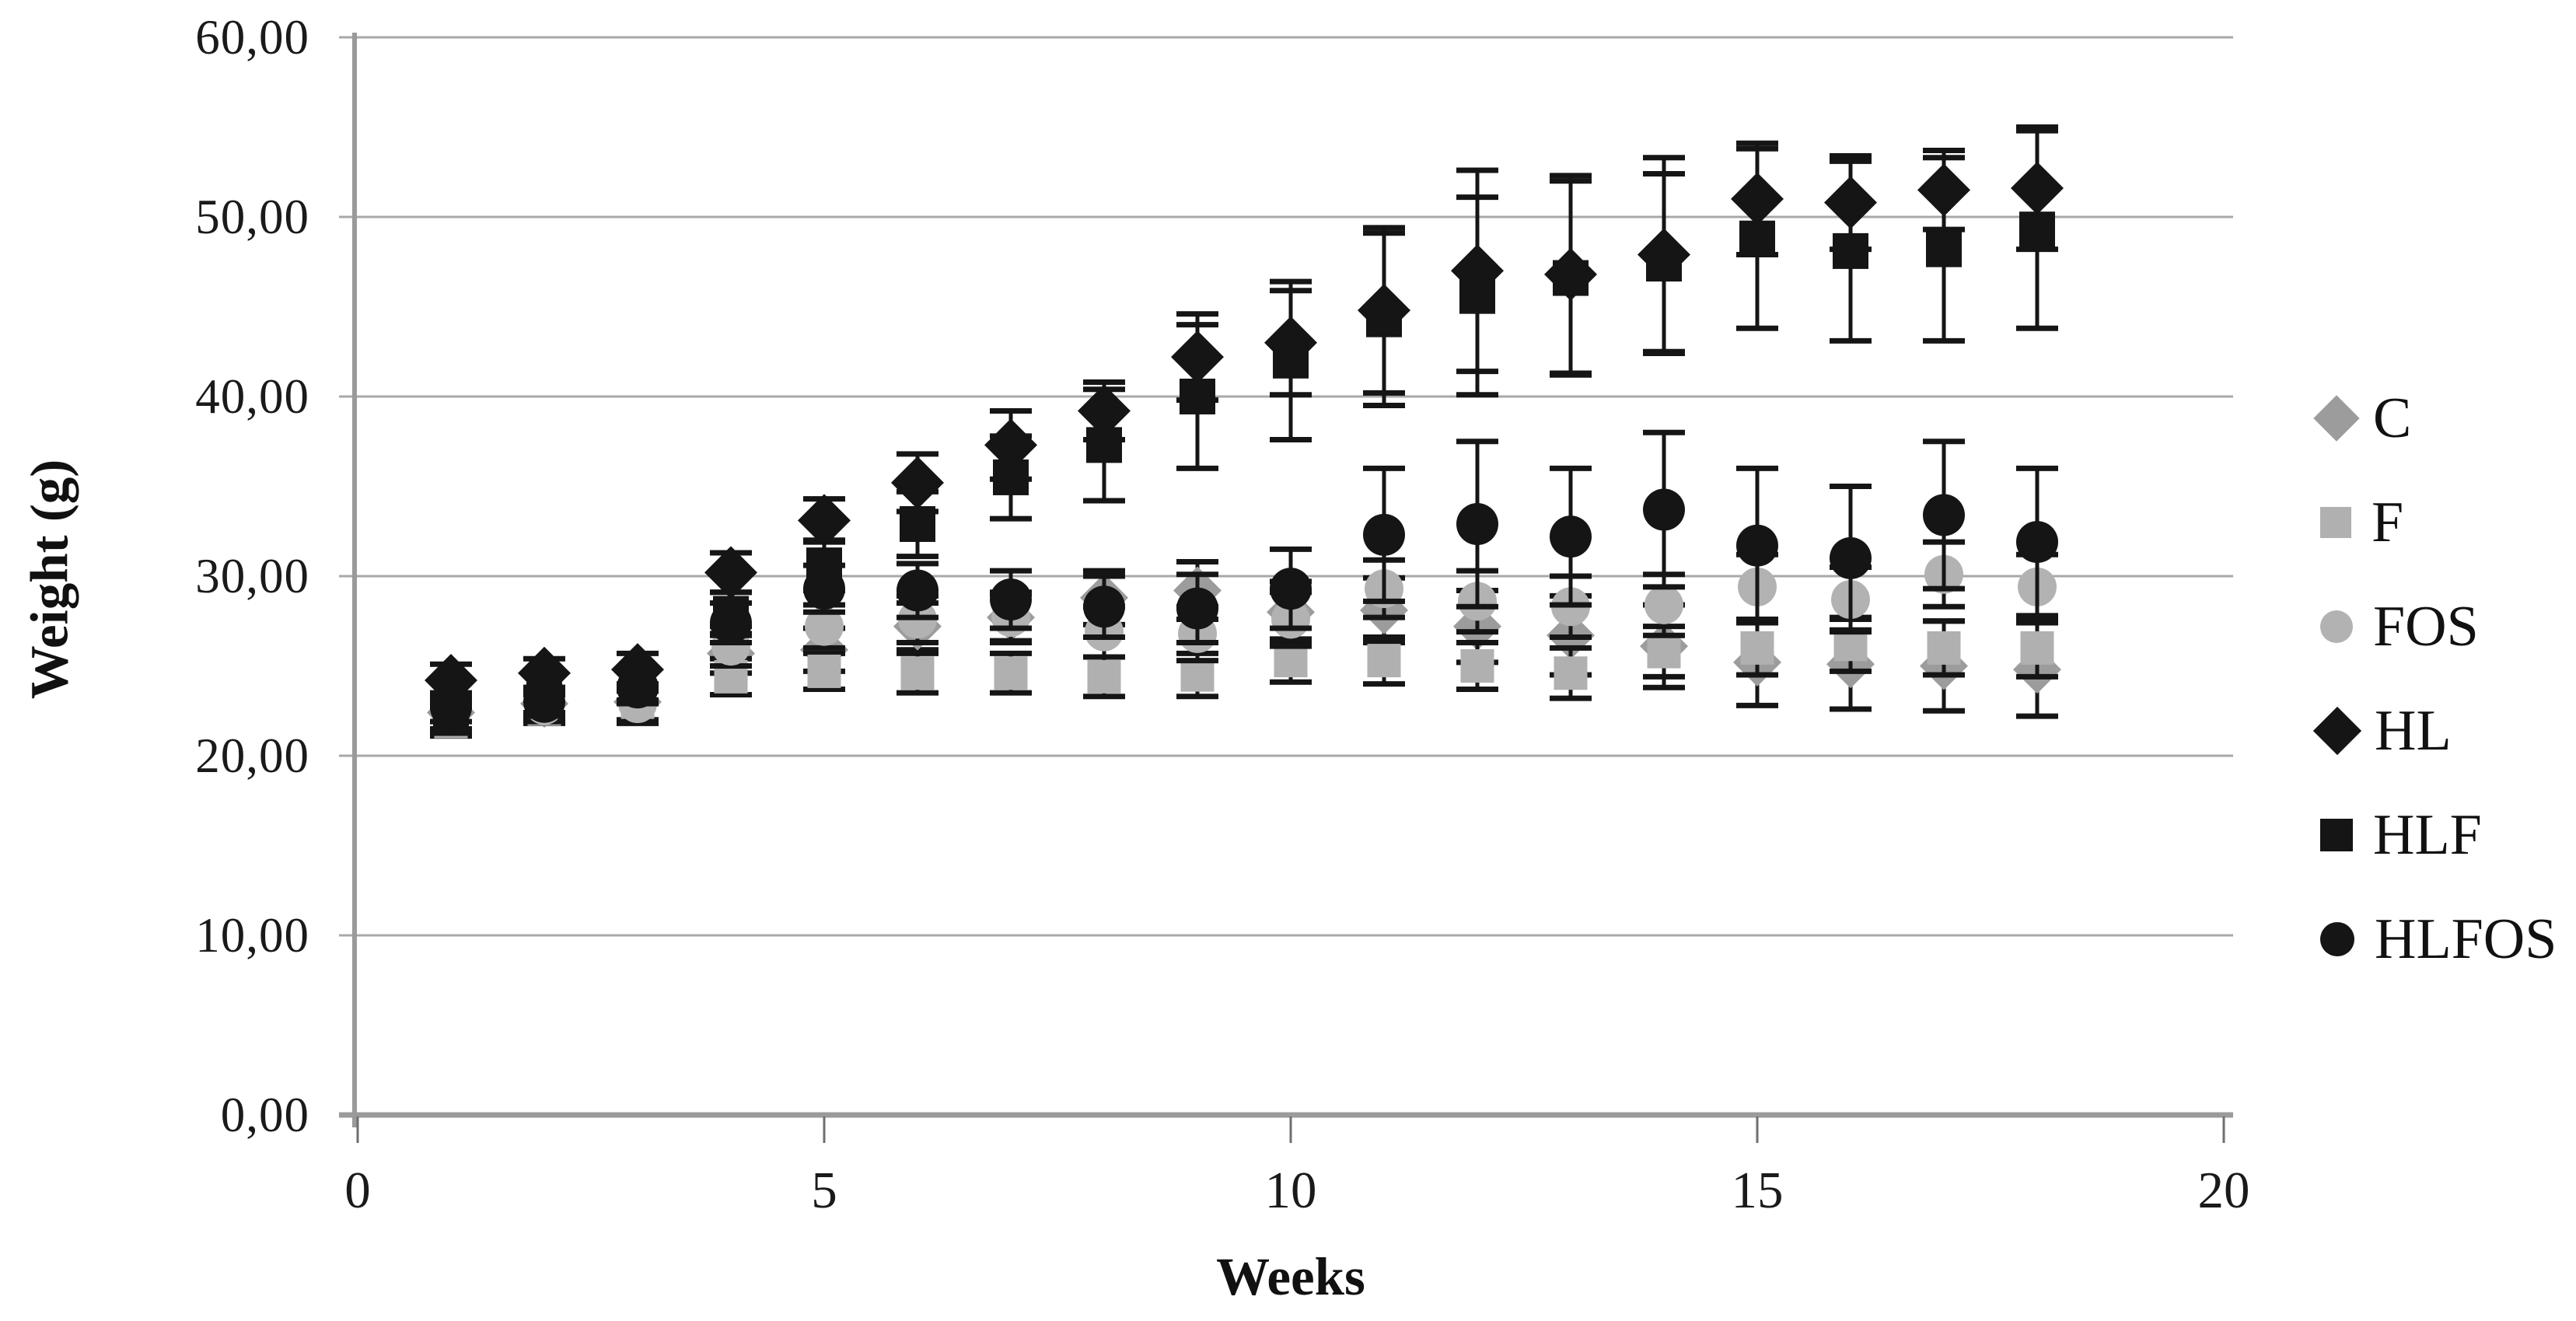 The height and width of the screenshot is (1321, 2576). Describe the element at coordinates (1757, 1190) in the screenshot. I see `x-tick-label-3: 15` at that location.